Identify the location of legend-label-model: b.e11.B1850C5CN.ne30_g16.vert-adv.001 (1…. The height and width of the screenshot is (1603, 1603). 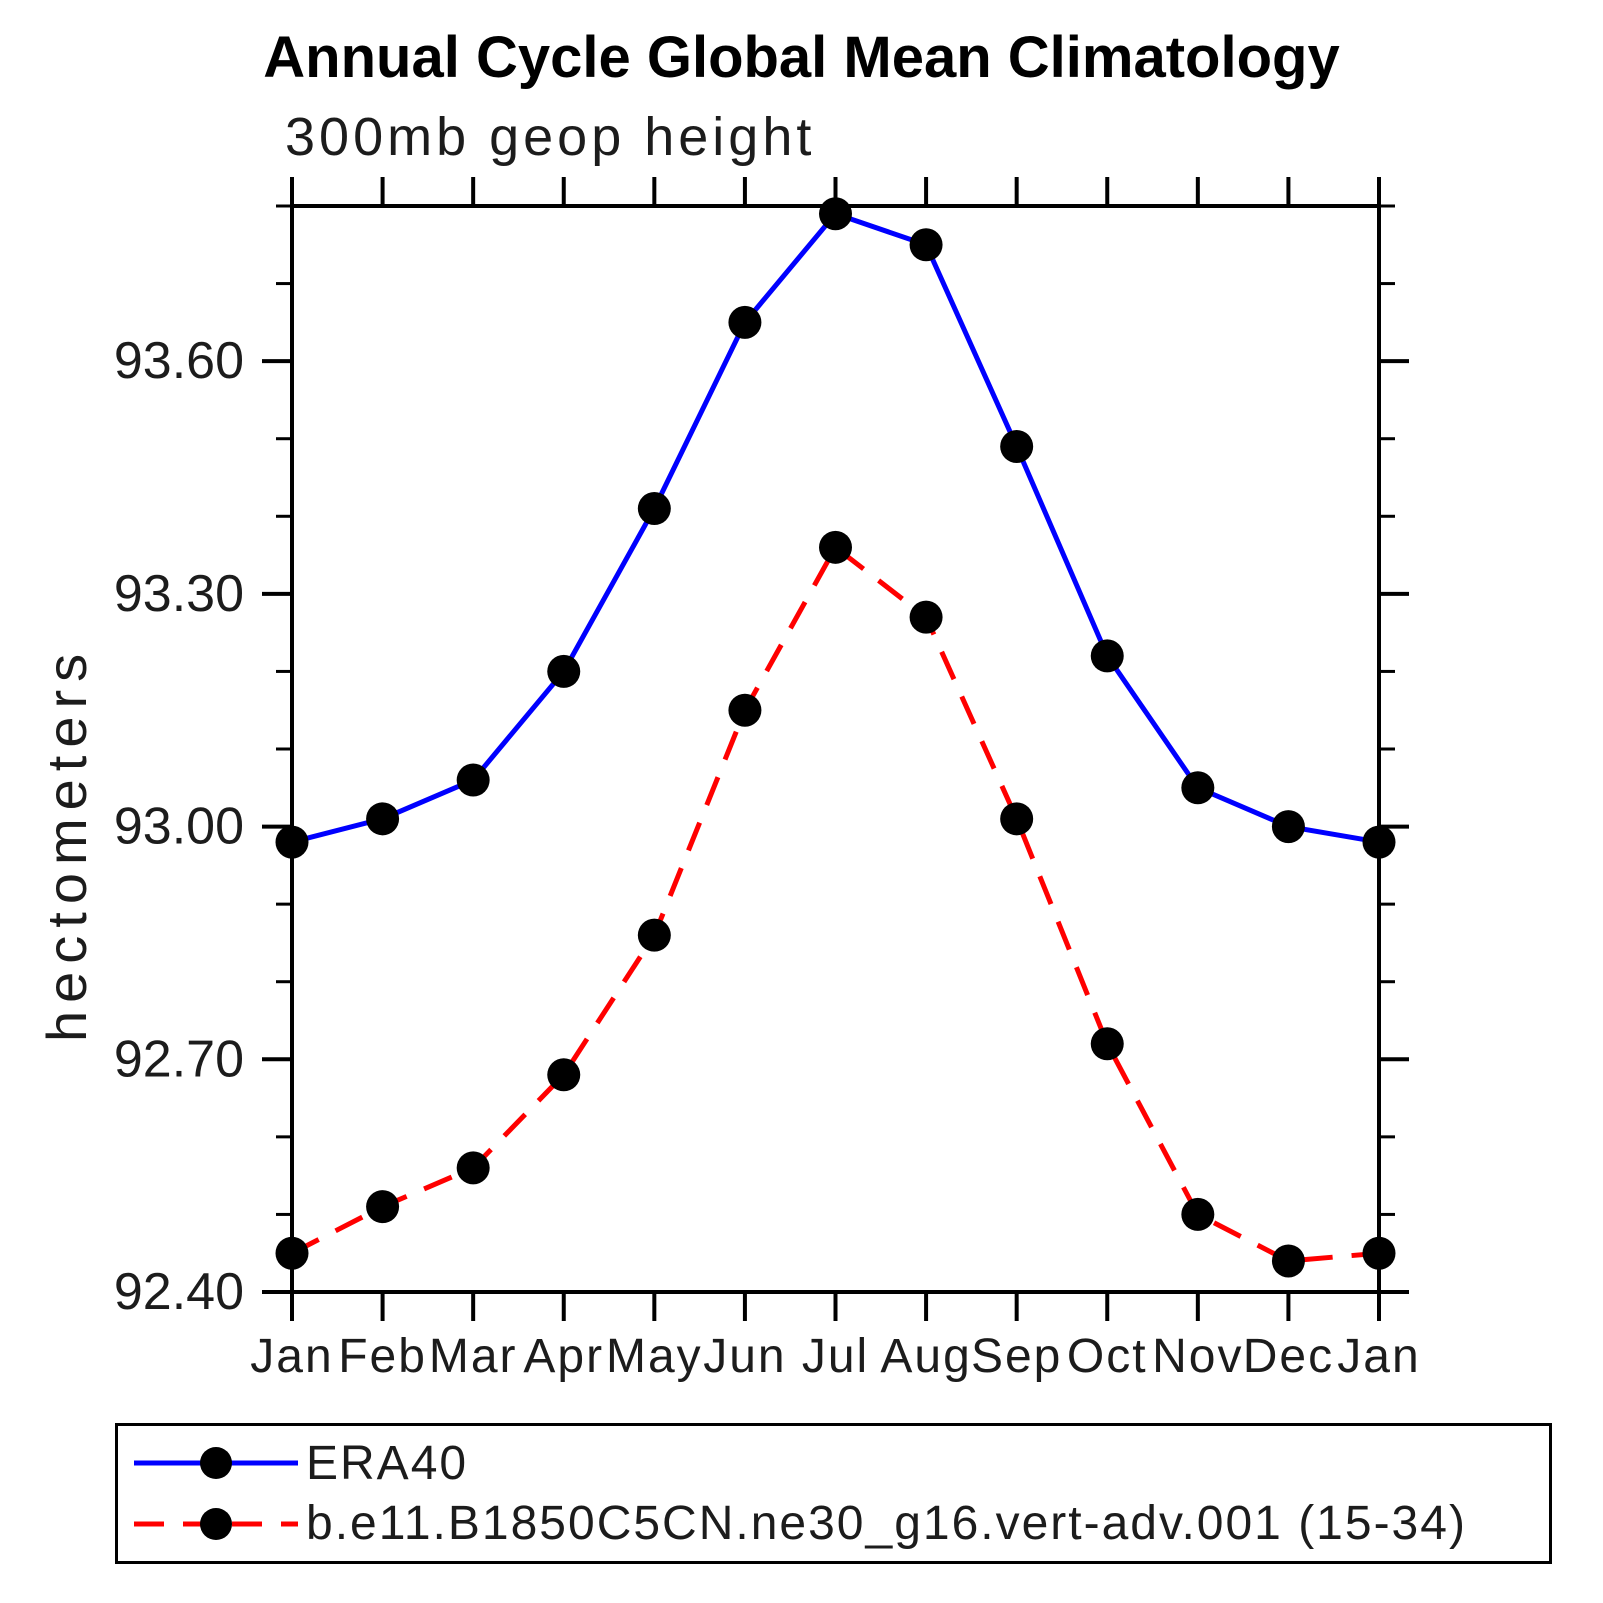
(886, 1524).